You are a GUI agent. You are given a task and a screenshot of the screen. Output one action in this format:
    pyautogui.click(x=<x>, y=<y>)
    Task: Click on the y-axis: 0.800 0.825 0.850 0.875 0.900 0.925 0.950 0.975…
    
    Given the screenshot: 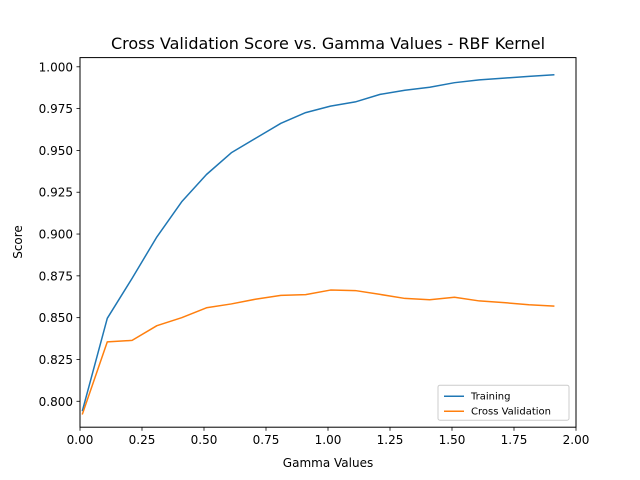 What is the action you would take?
    pyautogui.click(x=59, y=234)
    